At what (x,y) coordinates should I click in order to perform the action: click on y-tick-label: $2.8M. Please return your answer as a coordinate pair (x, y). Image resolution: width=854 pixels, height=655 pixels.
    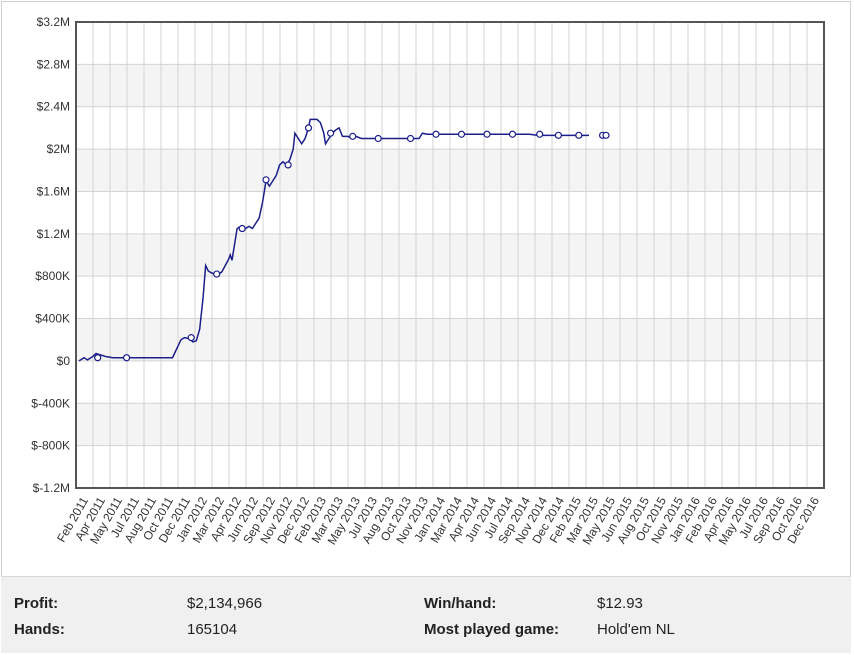
    Looking at the image, I should click on (53, 64).